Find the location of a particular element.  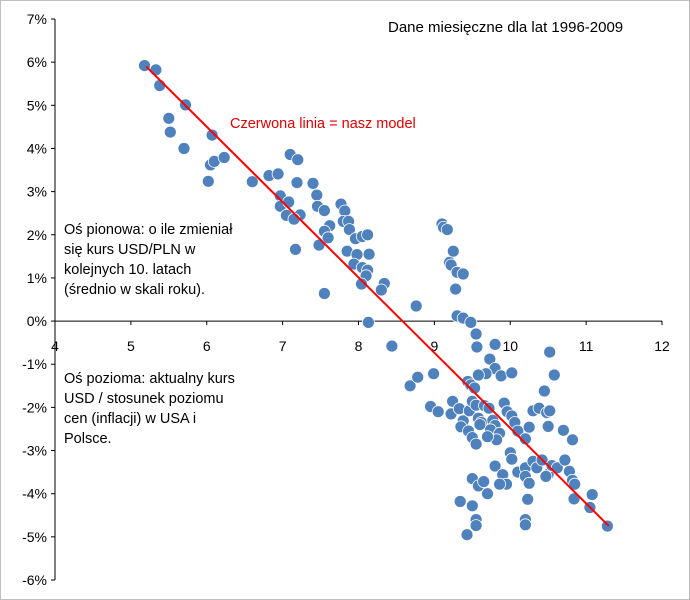

y-tick-label: 4% is located at coordinates (37, 148).